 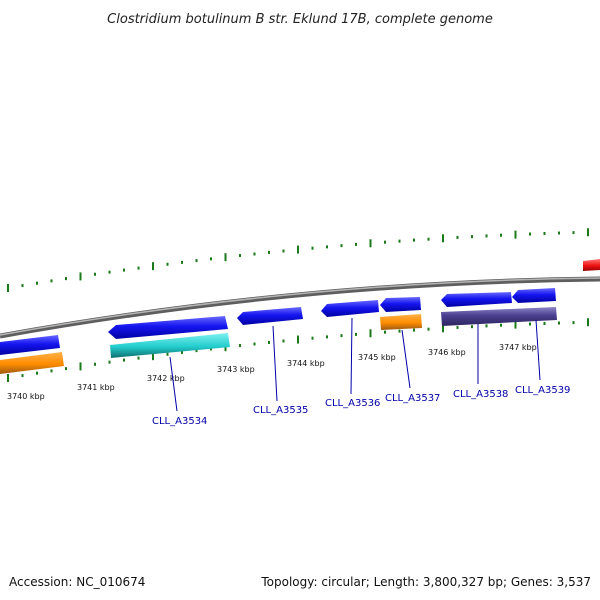 What do you see at coordinates (96, 387) in the screenshot?
I see `kbp-label: 3741 kbp` at bounding box center [96, 387].